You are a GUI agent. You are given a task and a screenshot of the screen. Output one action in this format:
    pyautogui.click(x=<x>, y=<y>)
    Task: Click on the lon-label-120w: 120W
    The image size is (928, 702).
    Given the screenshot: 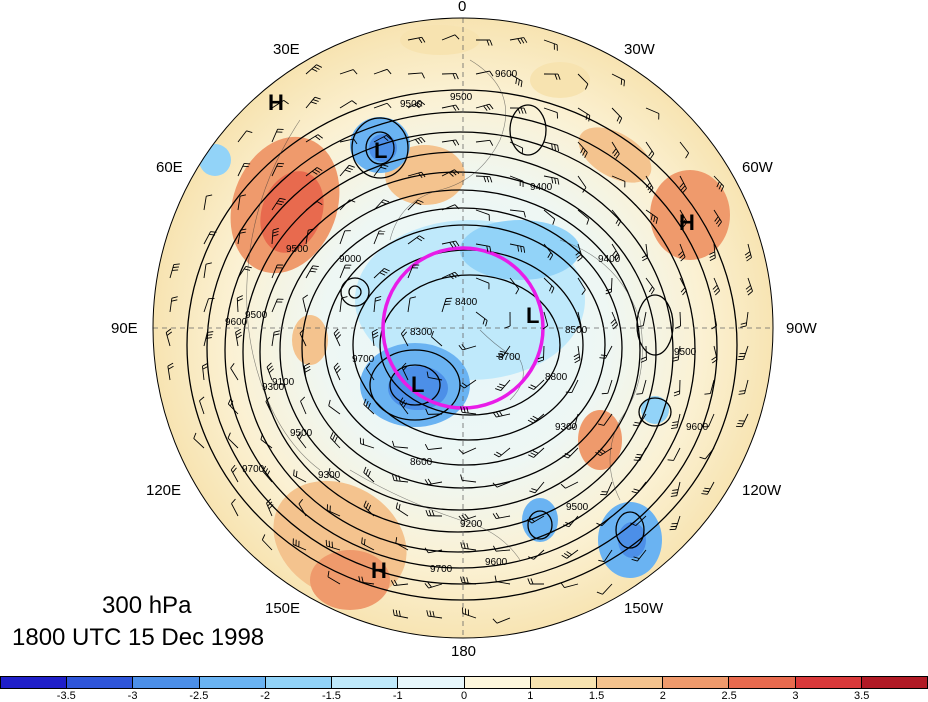 What is the action you would take?
    pyautogui.click(x=762, y=490)
    